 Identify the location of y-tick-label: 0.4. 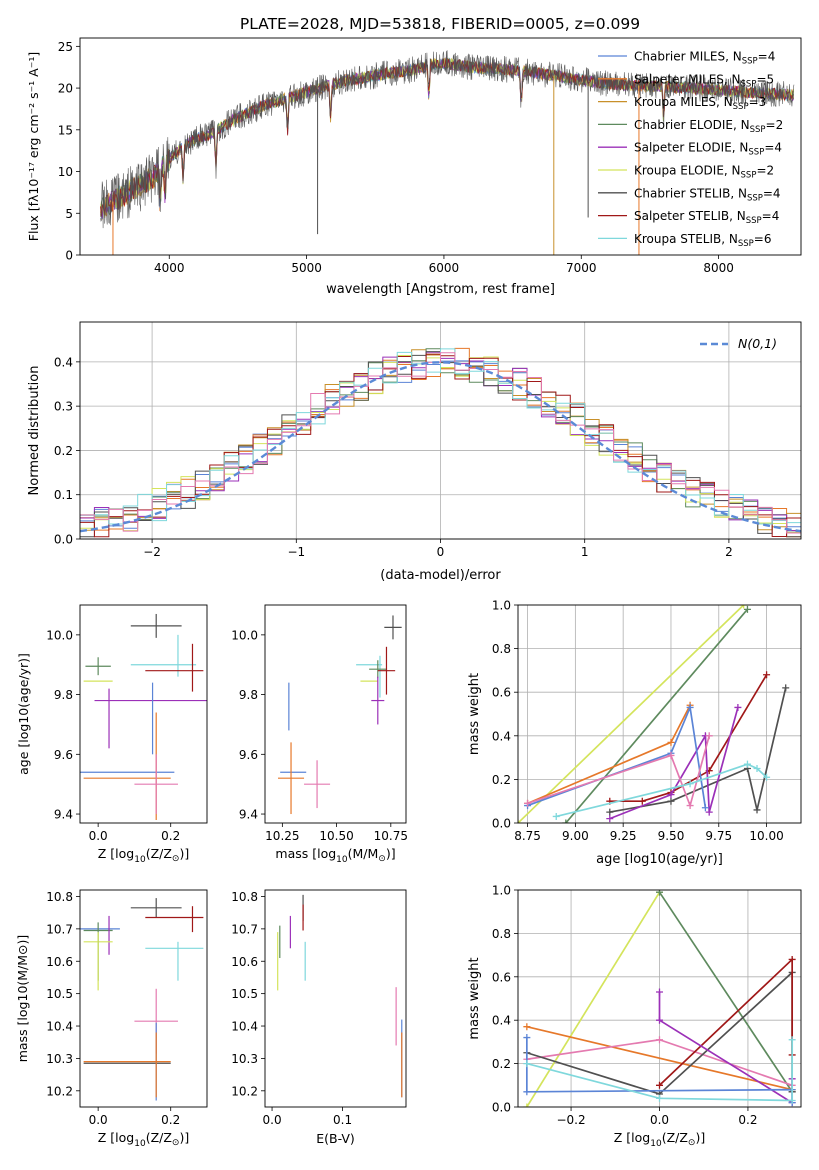
(501, 736).